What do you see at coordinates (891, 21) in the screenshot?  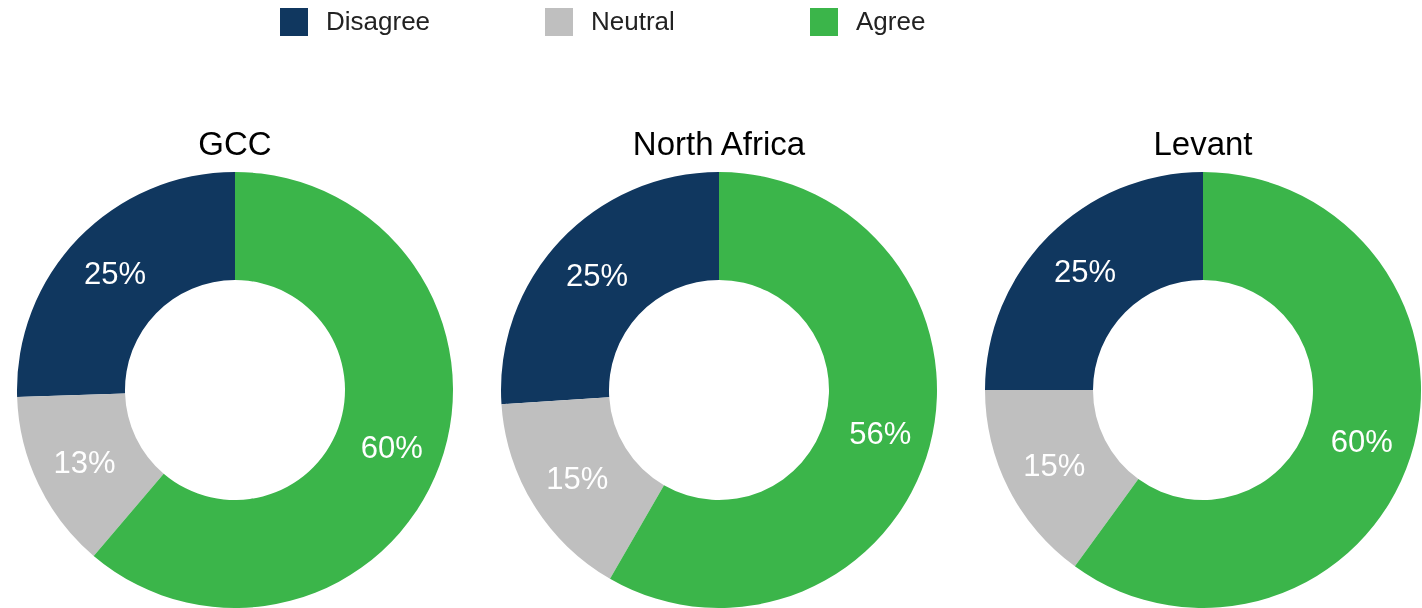 I see `legend-label: Agree` at bounding box center [891, 21].